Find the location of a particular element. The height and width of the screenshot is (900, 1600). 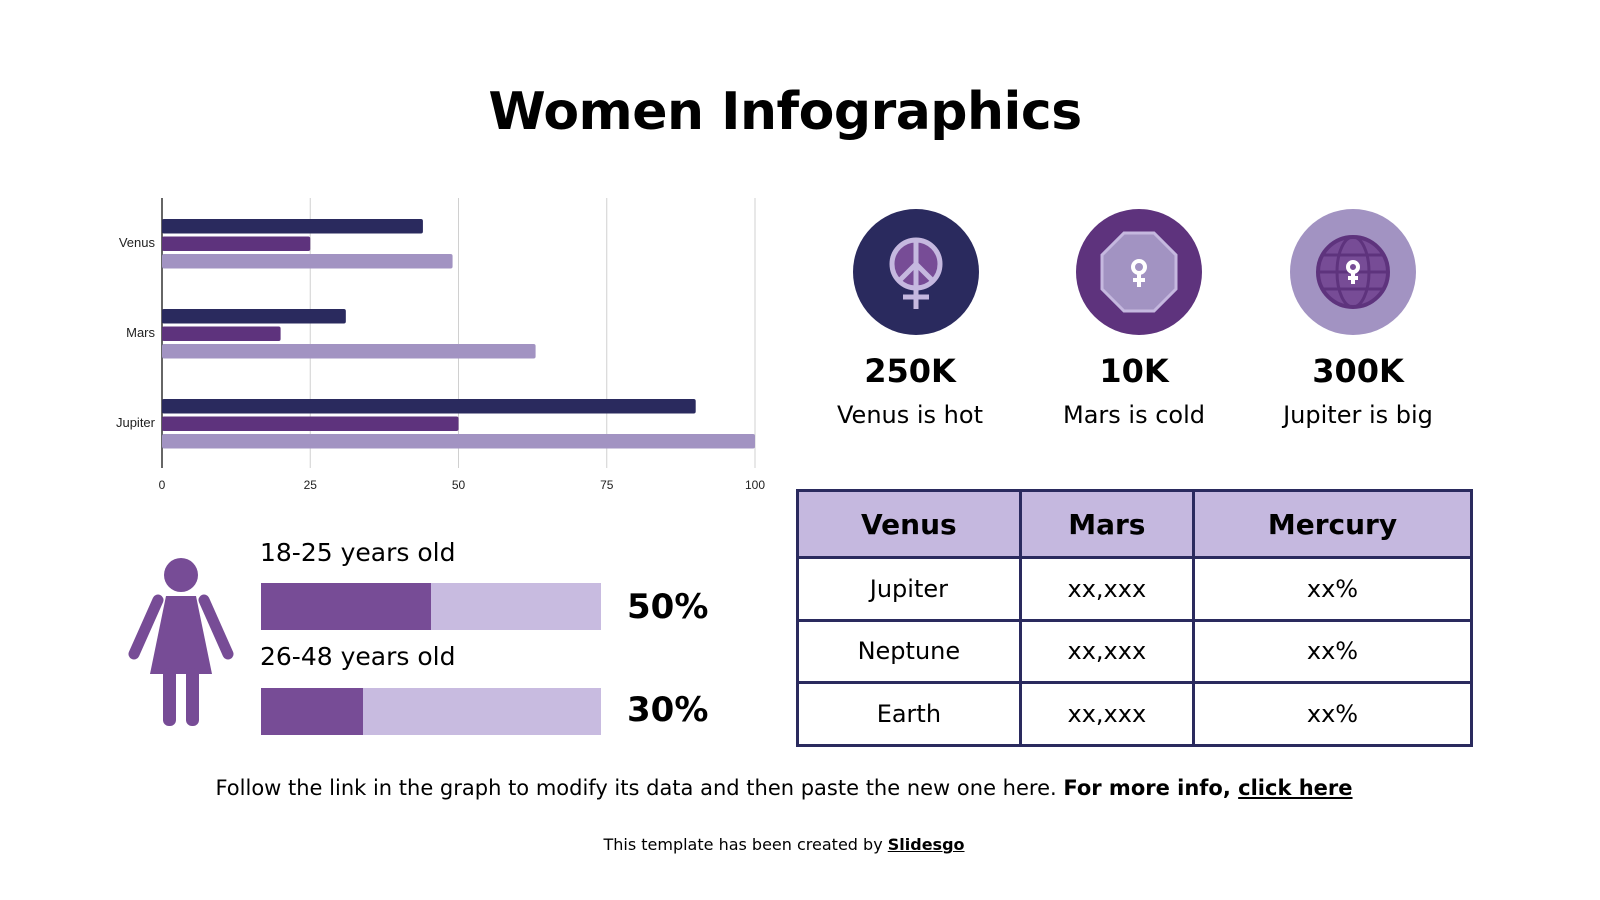

progress-label: 18-25 years old is located at coordinates (358, 552).